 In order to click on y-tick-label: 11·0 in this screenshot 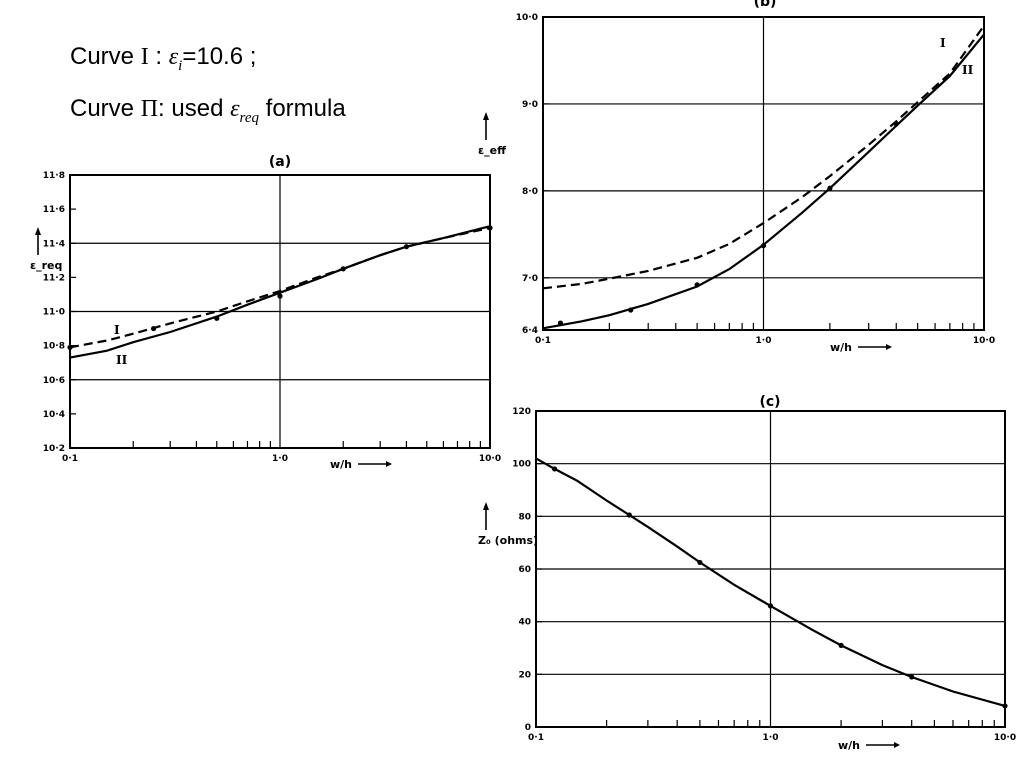, I will do `click(54, 313)`.